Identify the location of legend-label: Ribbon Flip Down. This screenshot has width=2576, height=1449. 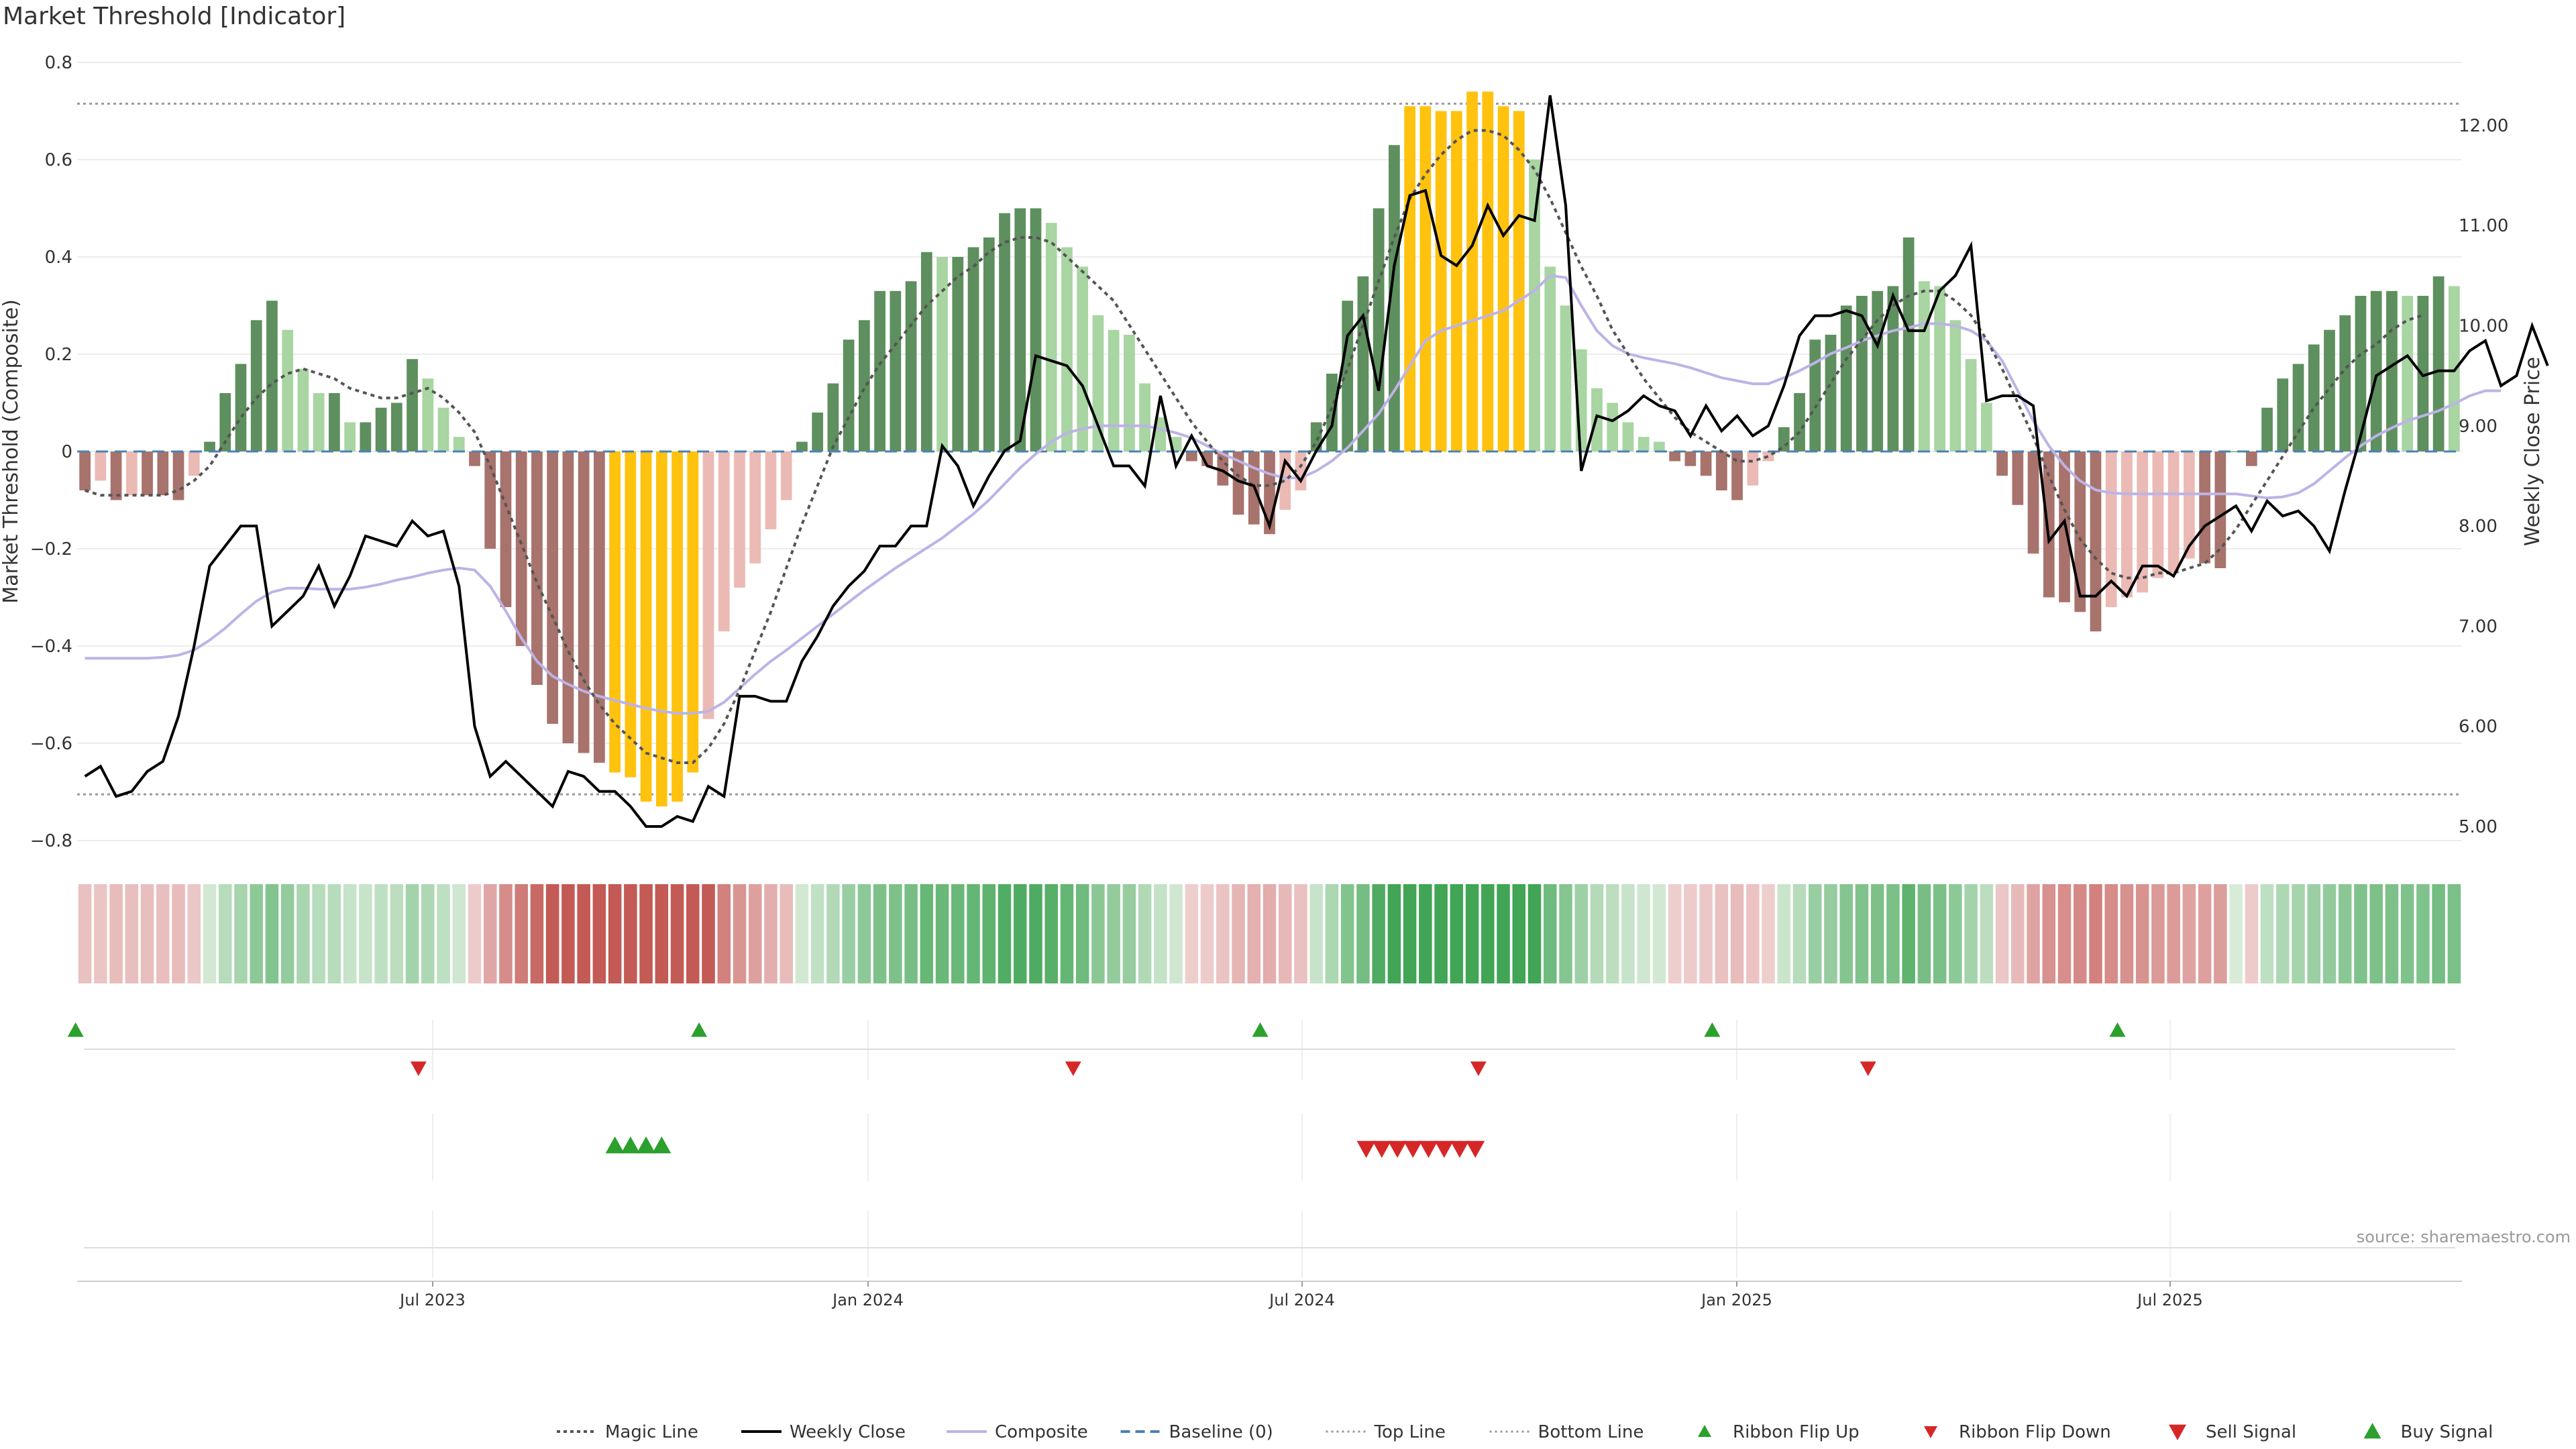
(2035, 1432).